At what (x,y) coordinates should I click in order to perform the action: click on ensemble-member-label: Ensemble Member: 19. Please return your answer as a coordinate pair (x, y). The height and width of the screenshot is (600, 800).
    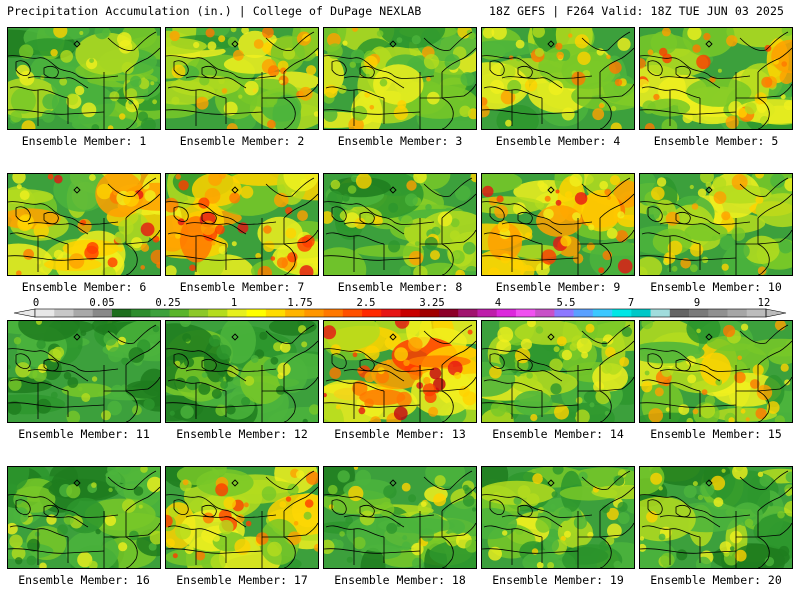
    Looking at the image, I should click on (558, 580).